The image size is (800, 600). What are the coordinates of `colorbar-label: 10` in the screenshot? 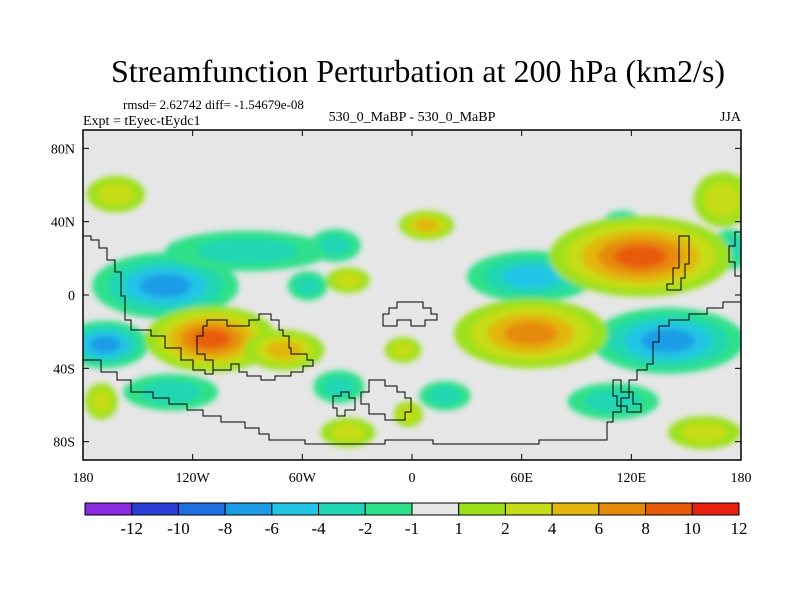 It's located at (692, 528).